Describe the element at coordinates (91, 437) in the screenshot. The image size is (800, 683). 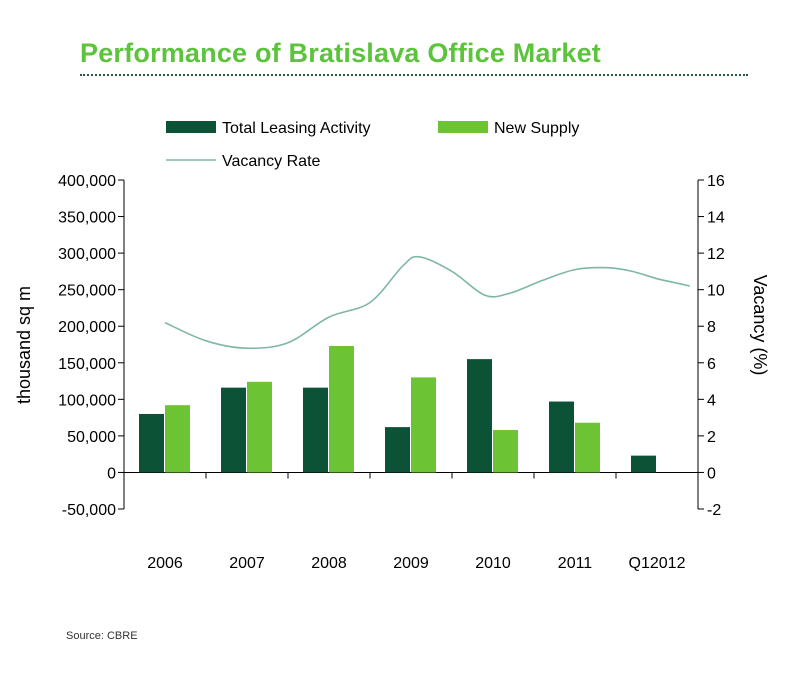
I see `y-tick-label: 50,000` at that location.